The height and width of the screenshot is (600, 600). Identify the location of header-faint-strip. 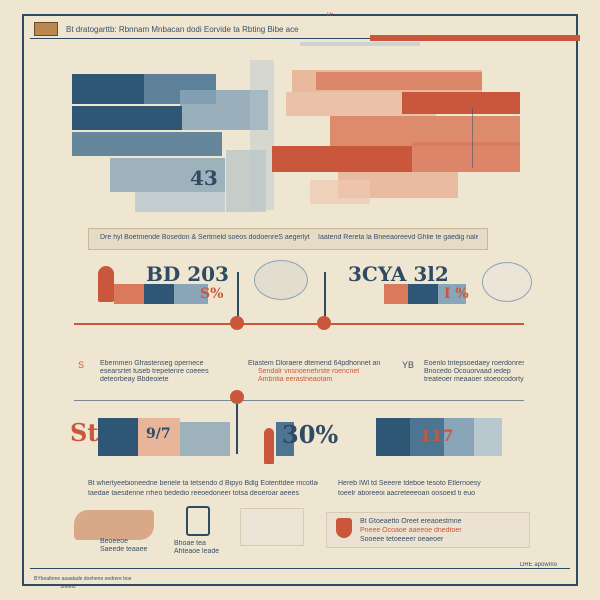
(360, 44).